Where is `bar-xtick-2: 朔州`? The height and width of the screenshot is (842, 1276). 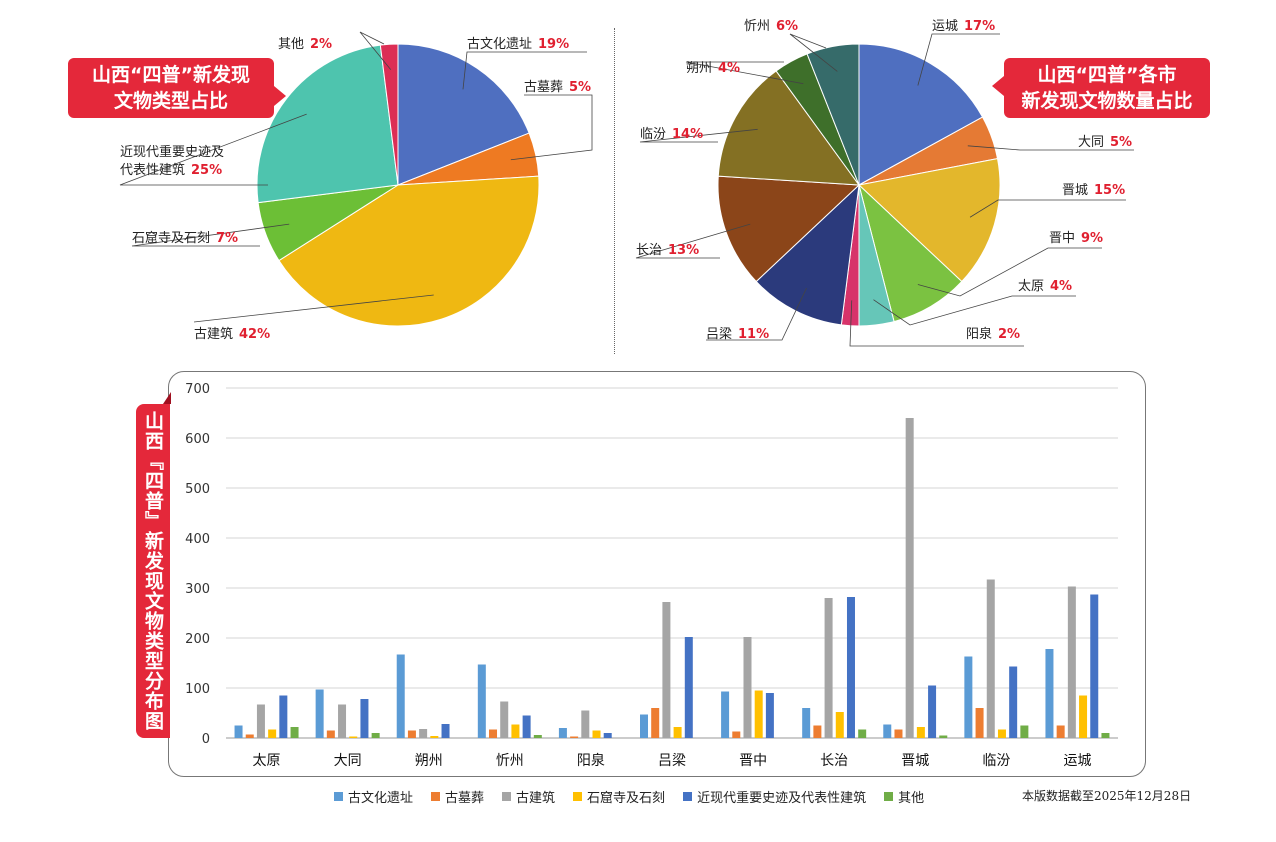 bar-xtick-2: 朔州 is located at coordinates (429, 761).